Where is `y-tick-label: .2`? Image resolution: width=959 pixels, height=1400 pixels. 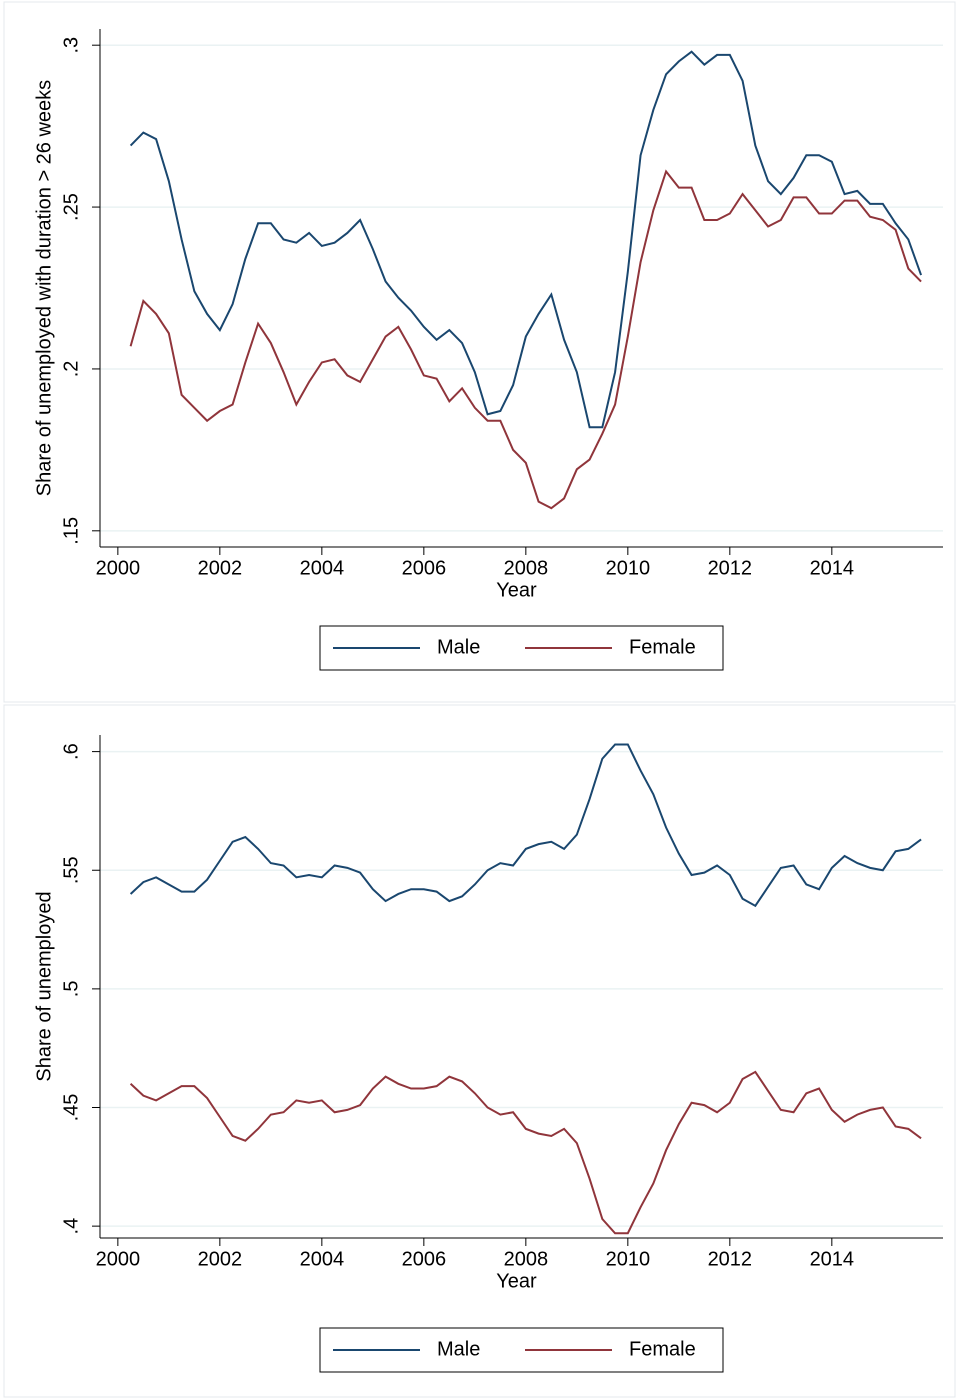
y-tick-label: .2 is located at coordinates (71, 369).